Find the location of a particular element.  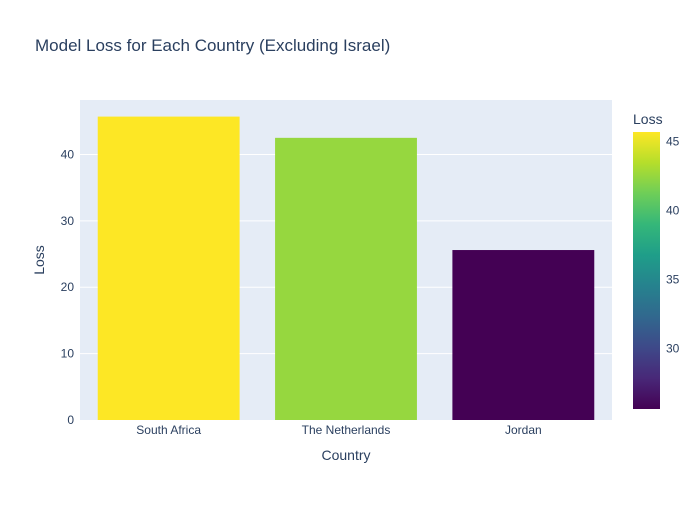

y-tick-label: 0 is located at coordinates (70, 420).